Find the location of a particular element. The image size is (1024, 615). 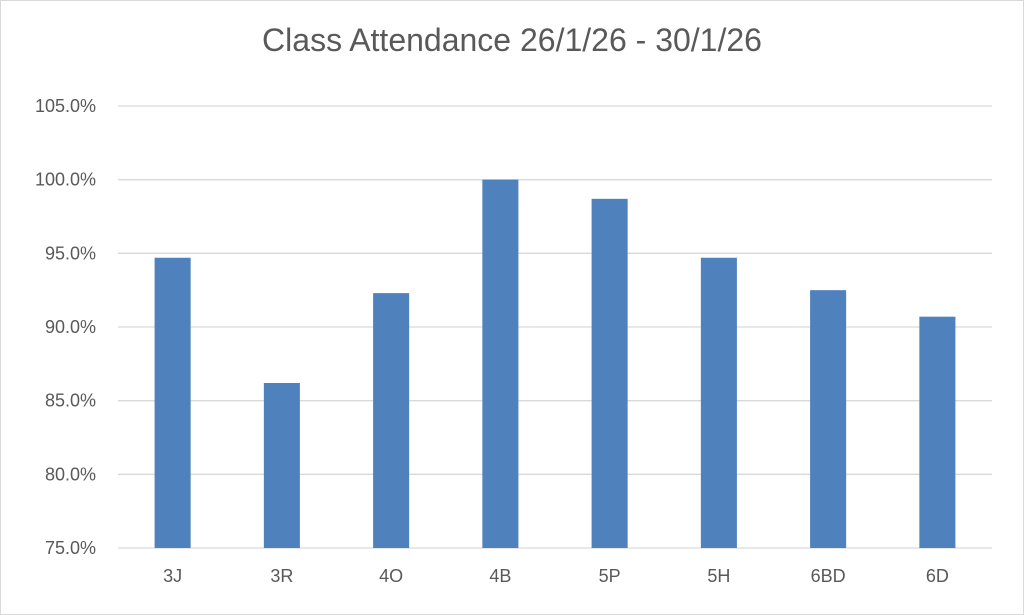

x-tick-label: 6BD is located at coordinates (828, 576).